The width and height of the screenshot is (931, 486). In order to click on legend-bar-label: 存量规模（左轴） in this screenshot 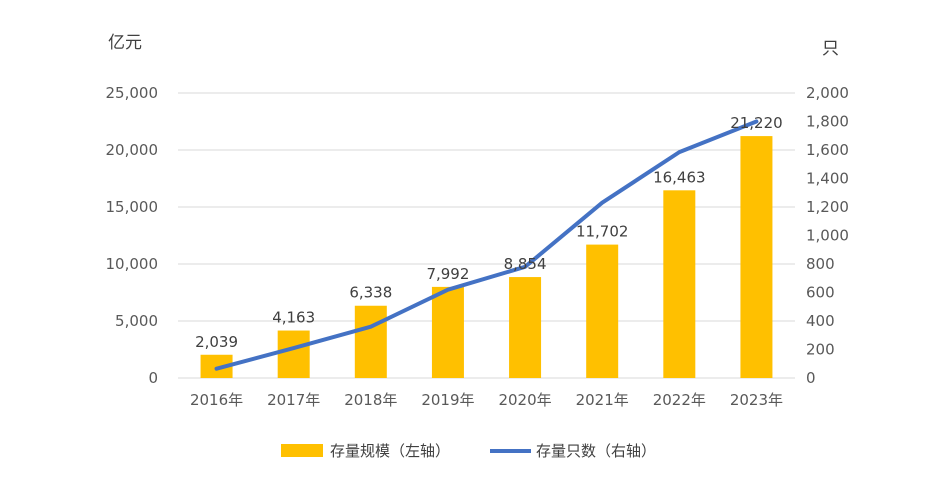, I will do `click(390, 451)`.